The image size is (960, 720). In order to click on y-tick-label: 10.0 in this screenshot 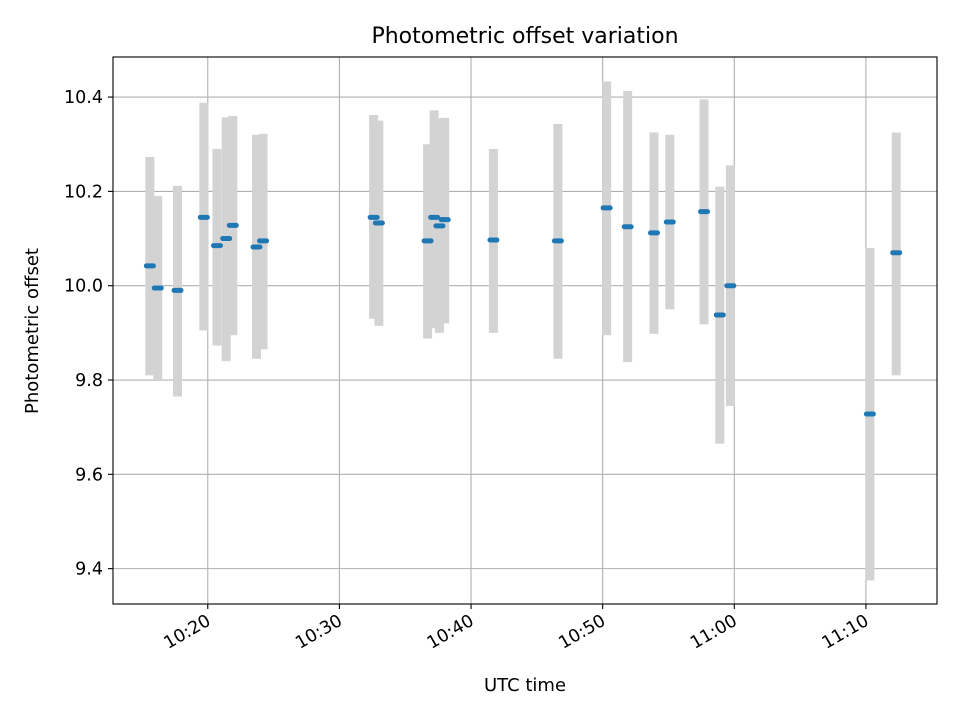, I will do `click(83, 287)`.